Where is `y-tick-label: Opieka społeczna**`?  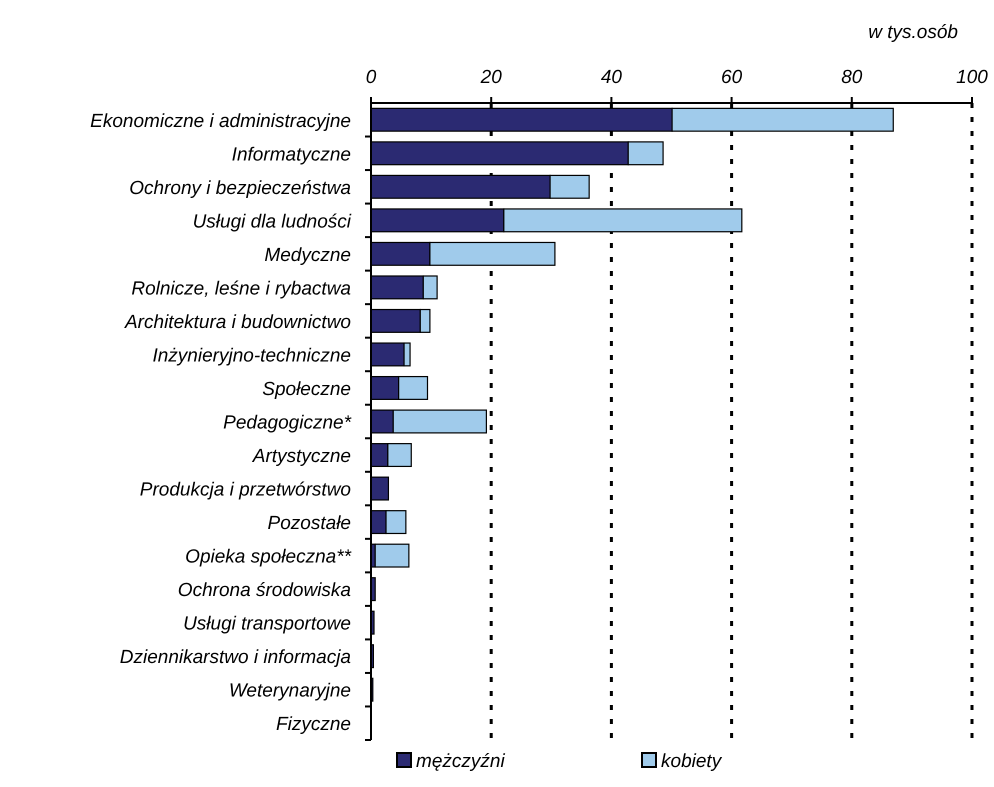
y-tick-label: Opieka społeczna** is located at coordinates (268, 557).